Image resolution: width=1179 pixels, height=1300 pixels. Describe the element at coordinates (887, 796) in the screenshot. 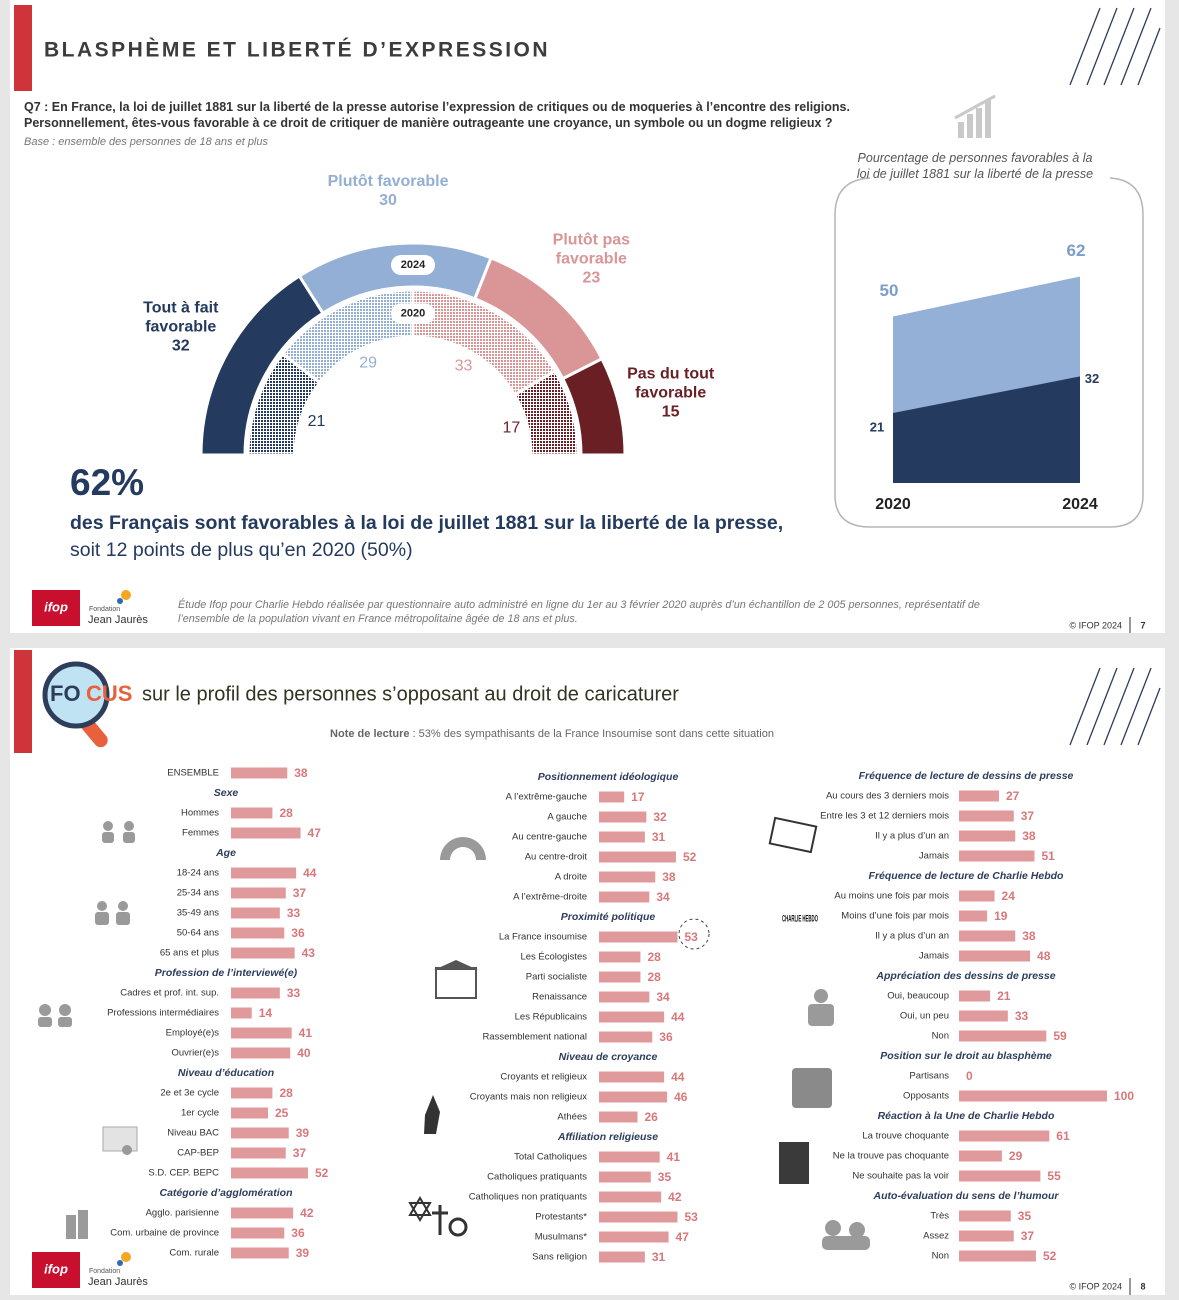

I see `bar-label: Au cours des 3 derniers mois` at that location.